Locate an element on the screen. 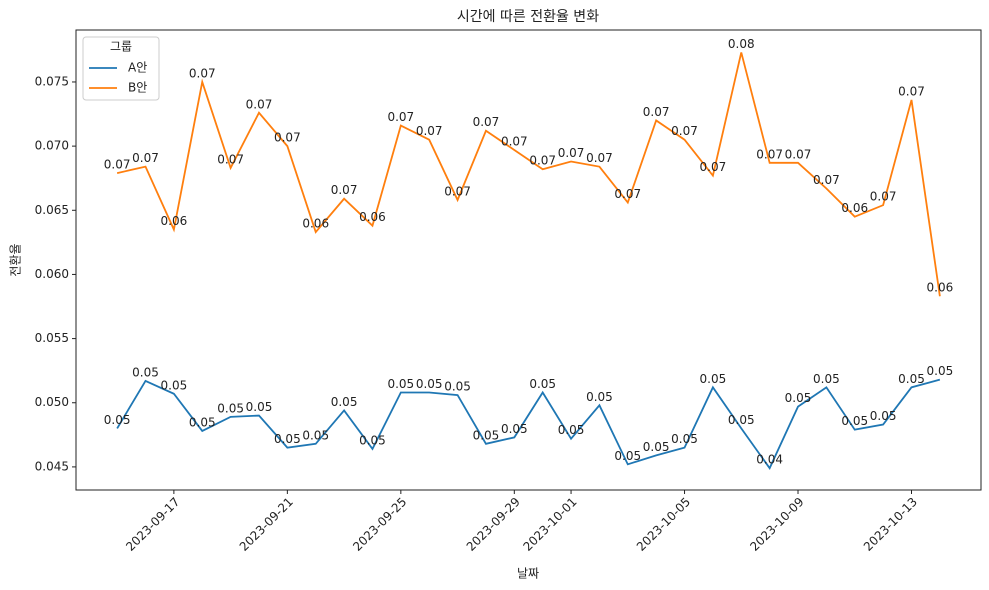 This screenshot has height=590, width=989. legend-label: A안 is located at coordinates (137, 68).